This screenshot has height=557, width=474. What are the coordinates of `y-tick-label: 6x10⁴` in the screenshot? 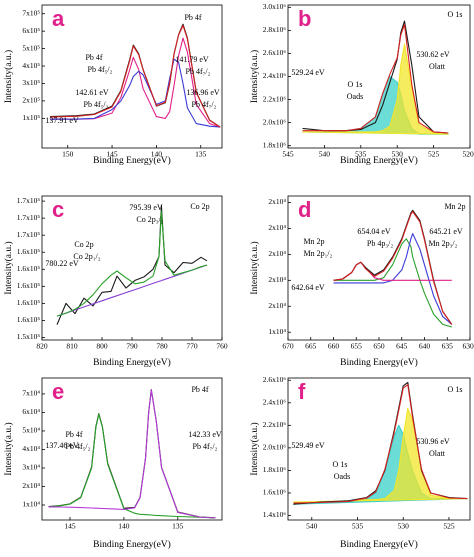 It's located at (31, 411).